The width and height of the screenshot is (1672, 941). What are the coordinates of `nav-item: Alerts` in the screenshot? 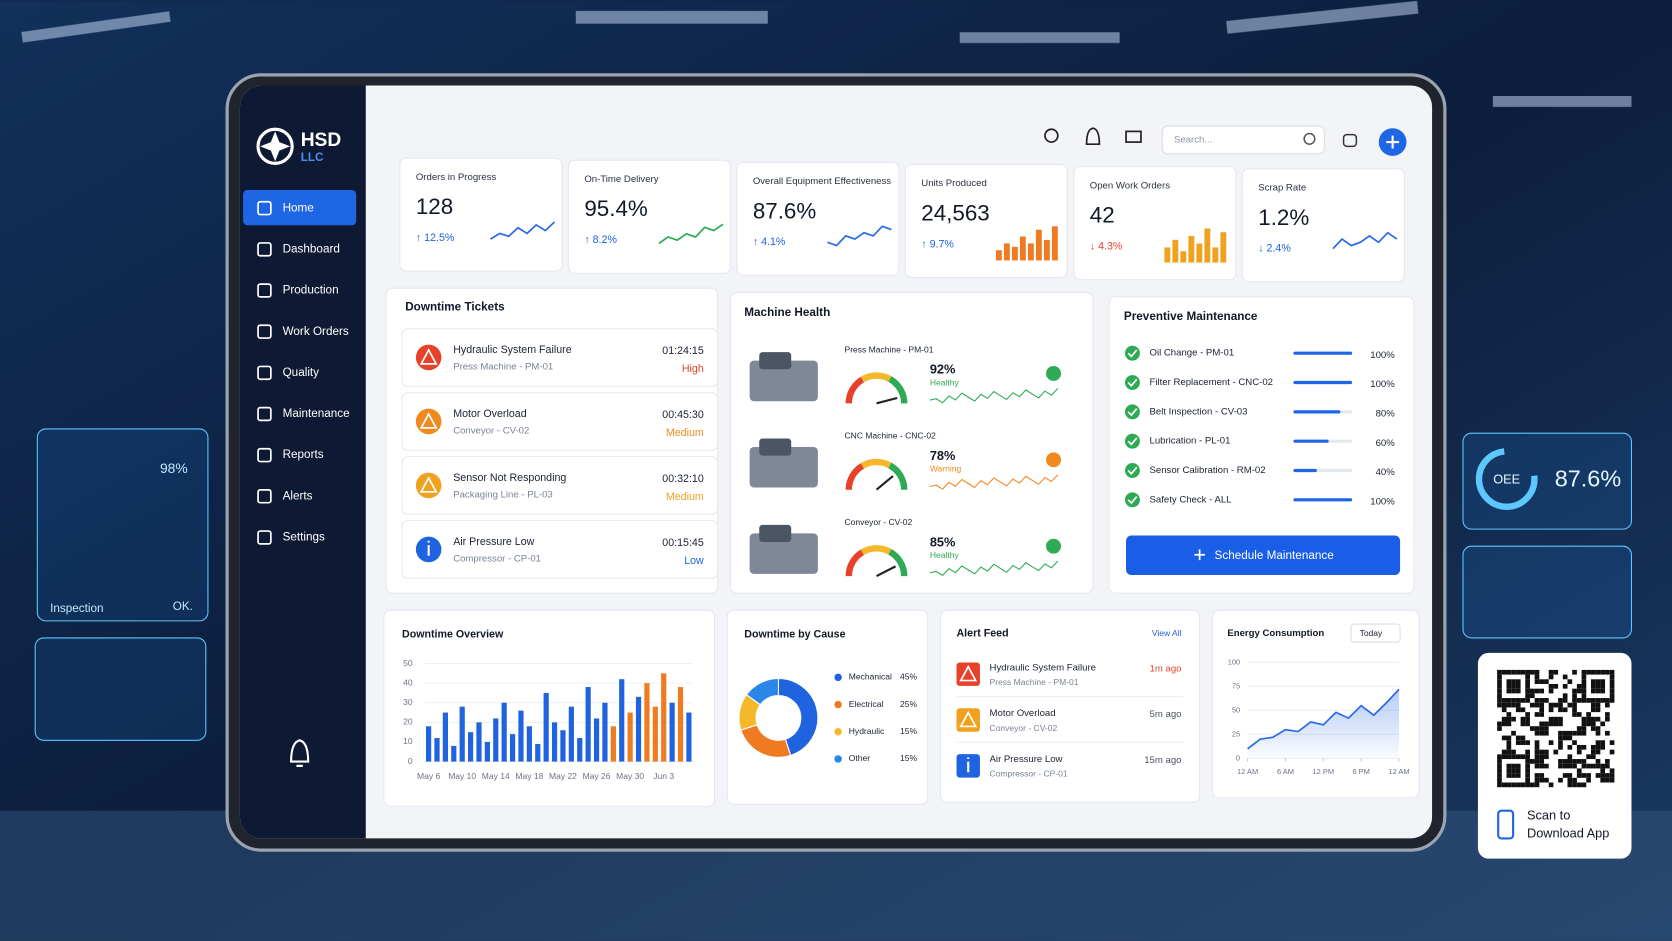 It's located at (298, 495).